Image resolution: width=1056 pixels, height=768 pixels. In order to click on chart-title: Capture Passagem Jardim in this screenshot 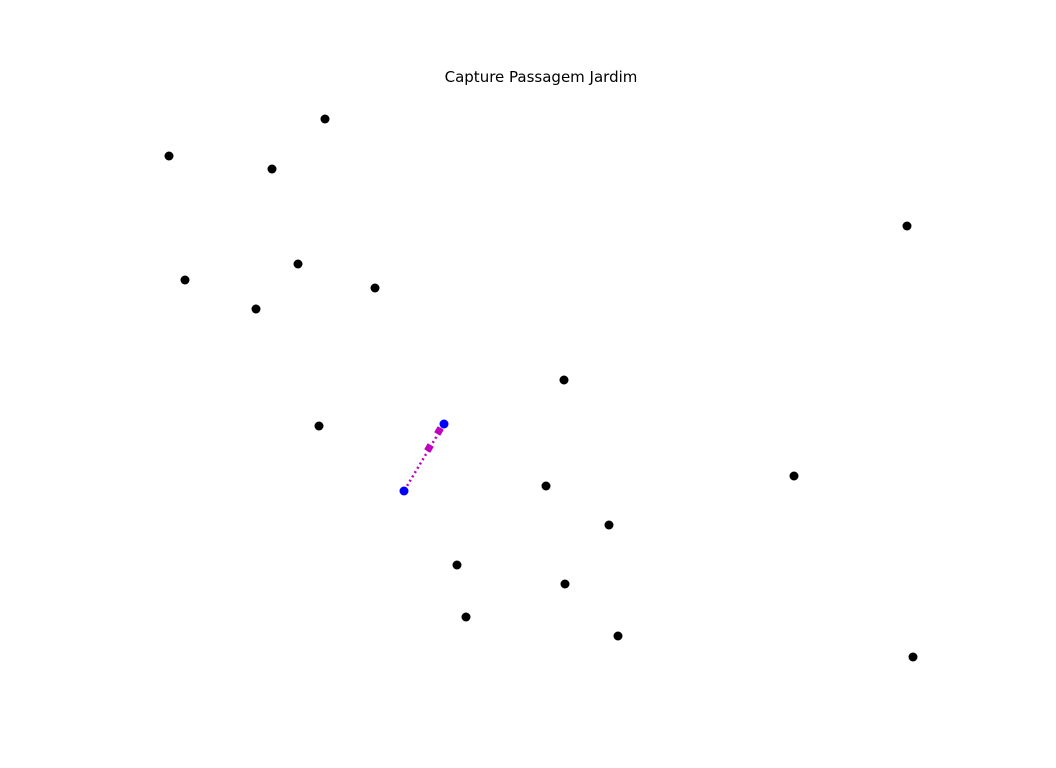, I will do `click(541, 77)`.